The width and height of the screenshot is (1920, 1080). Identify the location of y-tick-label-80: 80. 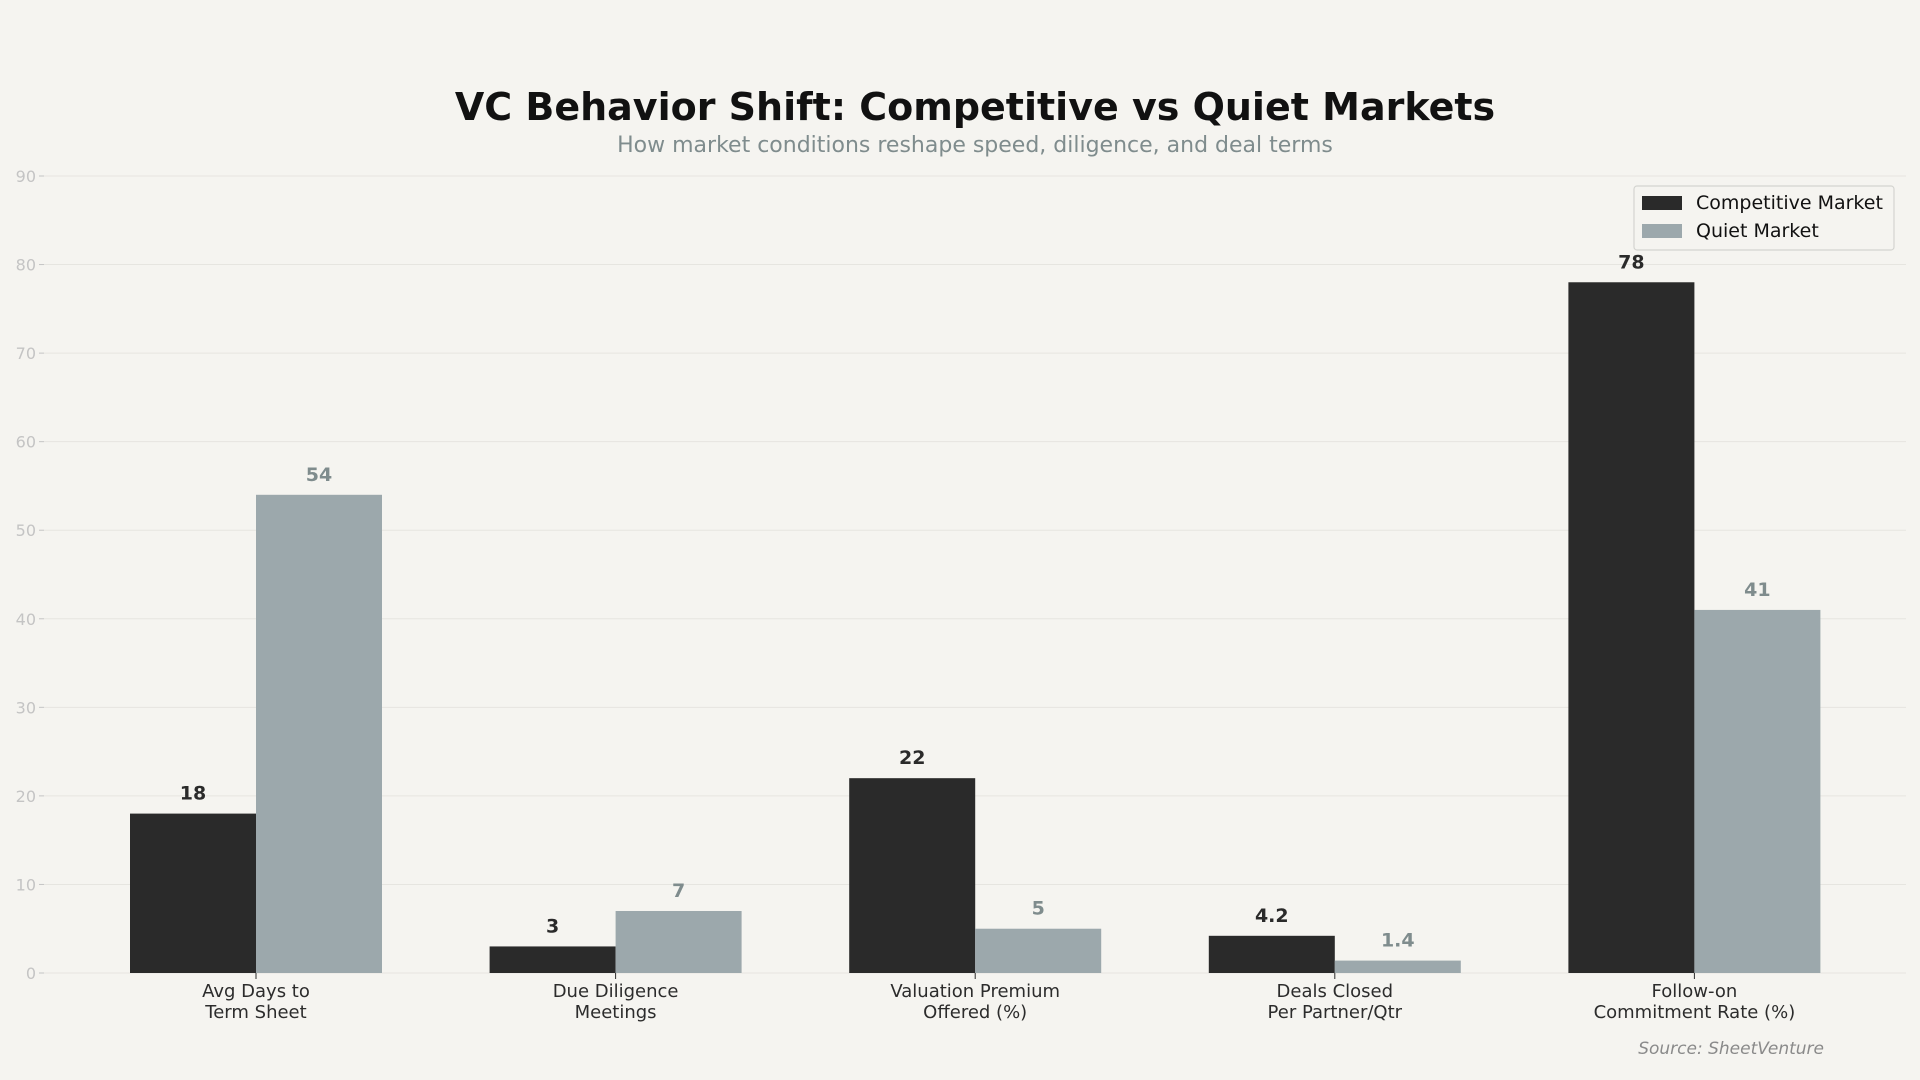
(26, 265).